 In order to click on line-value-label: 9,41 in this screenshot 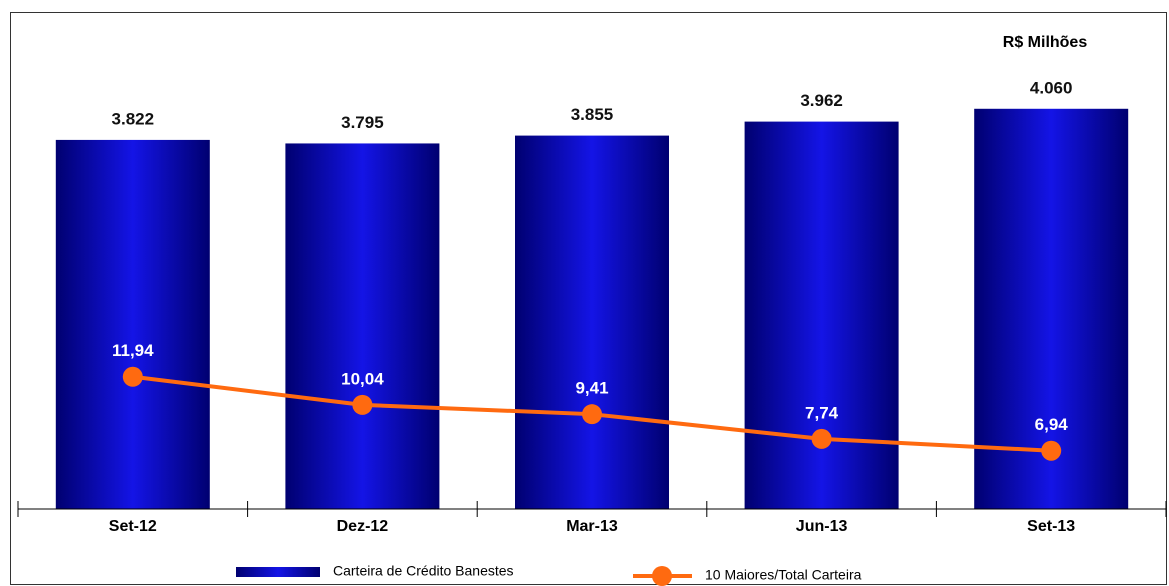, I will do `click(591, 388)`.